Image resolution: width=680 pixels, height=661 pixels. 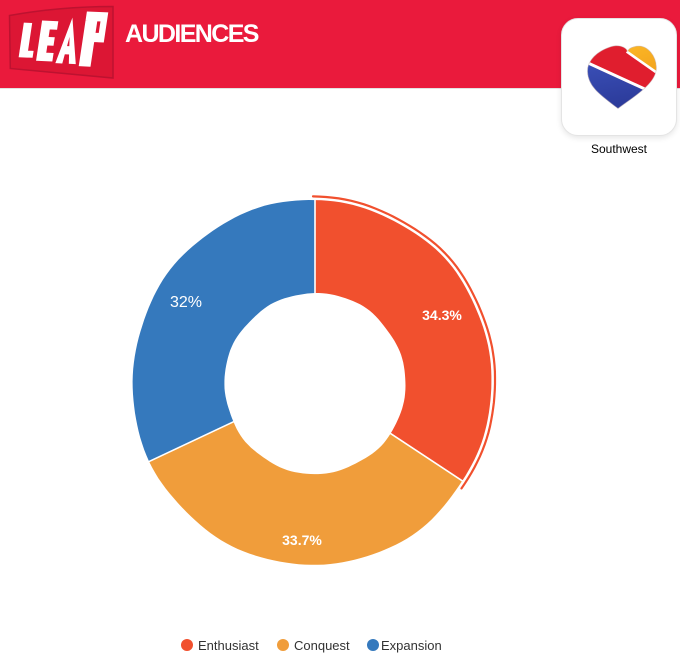 I want to click on svg-text: 32%, so click(x=186, y=302).